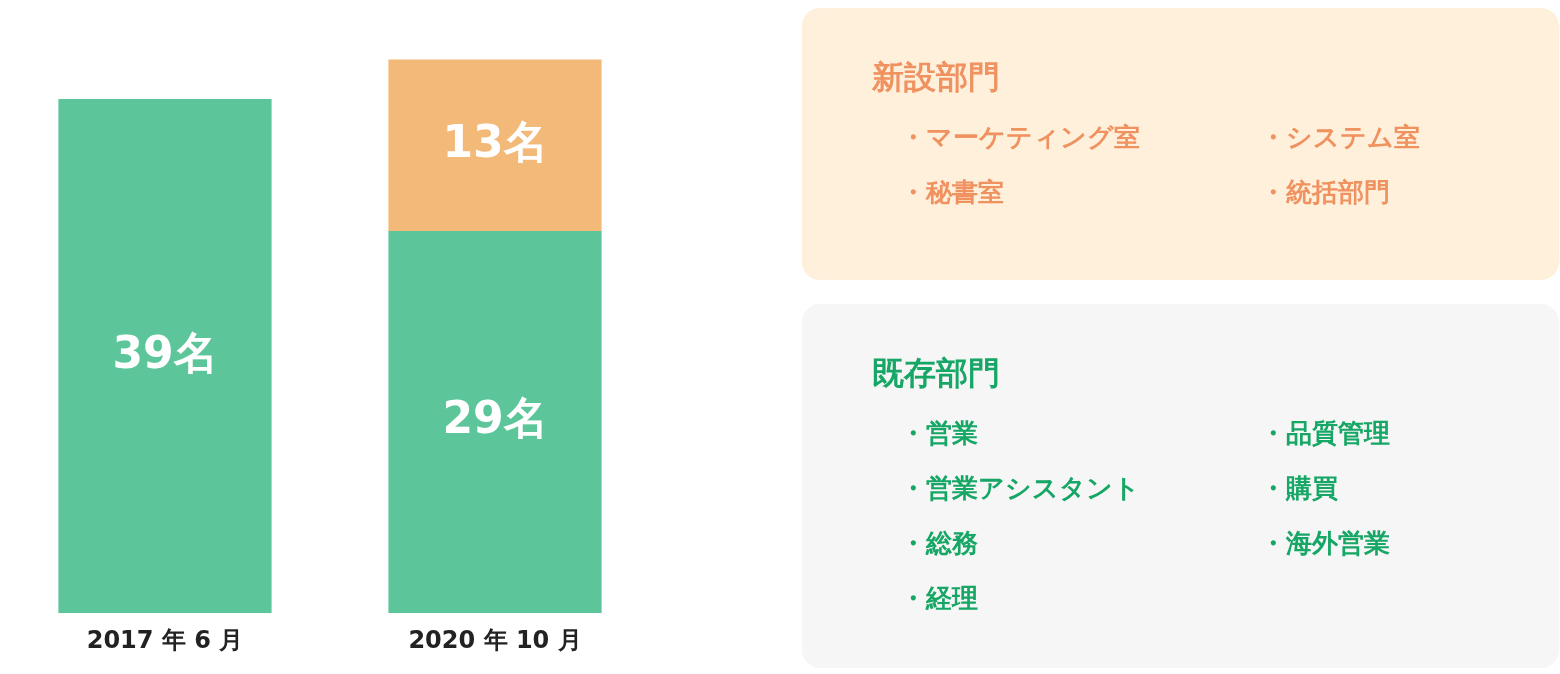  What do you see at coordinates (1325, 543) in the screenshot?
I see `text: ・海外営業` at bounding box center [1325, 543].